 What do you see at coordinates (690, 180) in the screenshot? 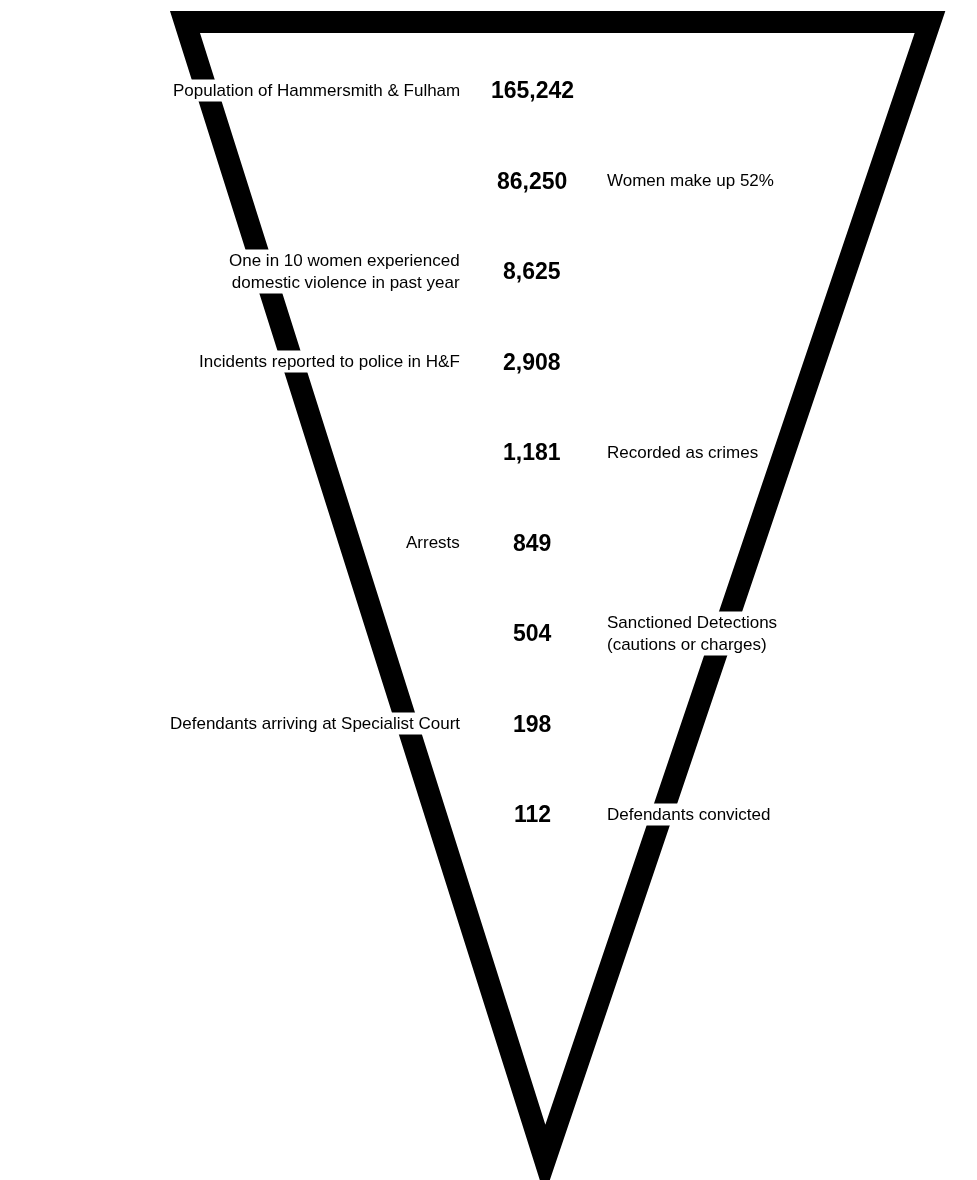
I see `category-label: Women make up 52%` at bounding box center [690, 180].